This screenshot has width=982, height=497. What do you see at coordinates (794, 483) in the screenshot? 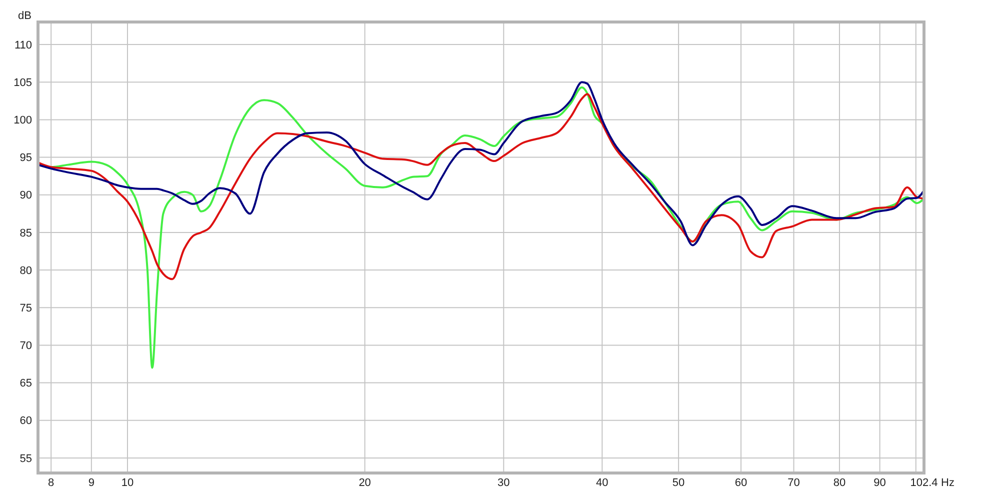
I see `x-tick-label: 70` at bounding box center [794, 483].